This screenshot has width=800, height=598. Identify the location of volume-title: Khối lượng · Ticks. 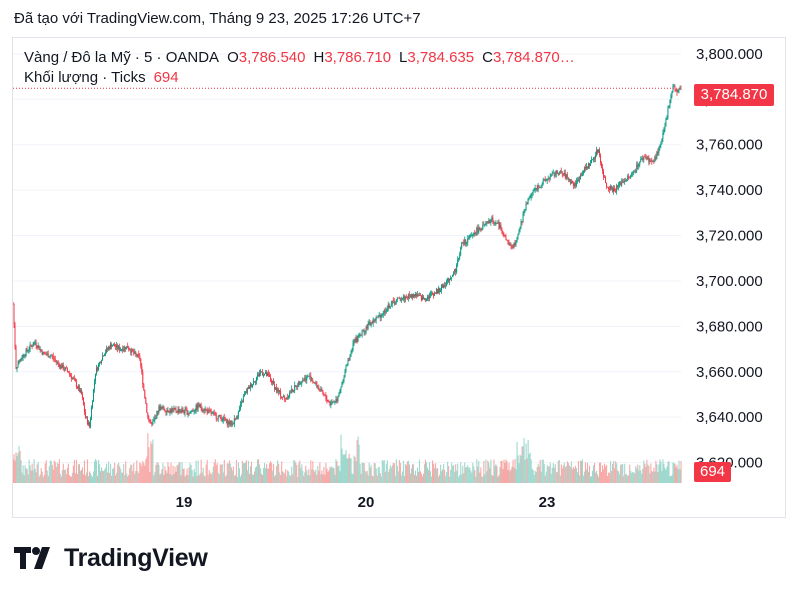
(85, 77).